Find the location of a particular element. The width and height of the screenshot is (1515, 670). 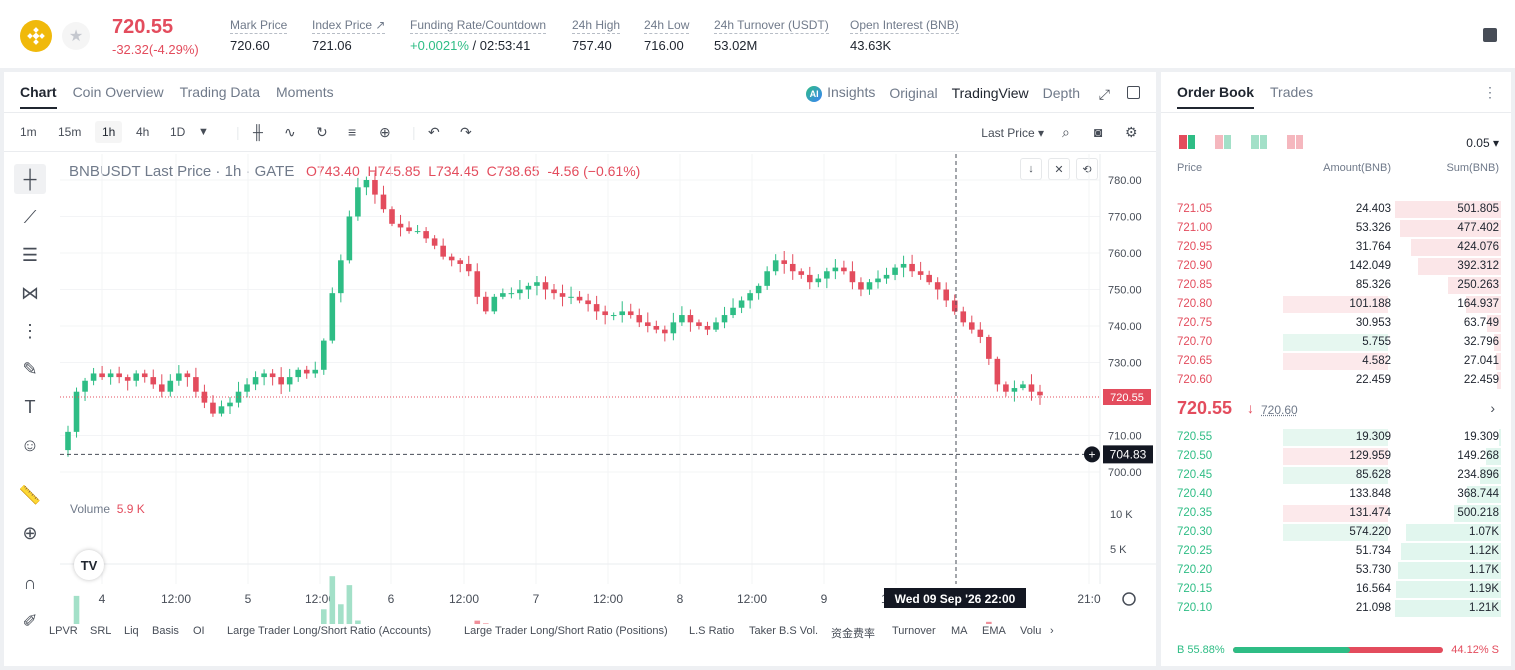

ruler-icon: 📏 is located at coordinates (30, 494).